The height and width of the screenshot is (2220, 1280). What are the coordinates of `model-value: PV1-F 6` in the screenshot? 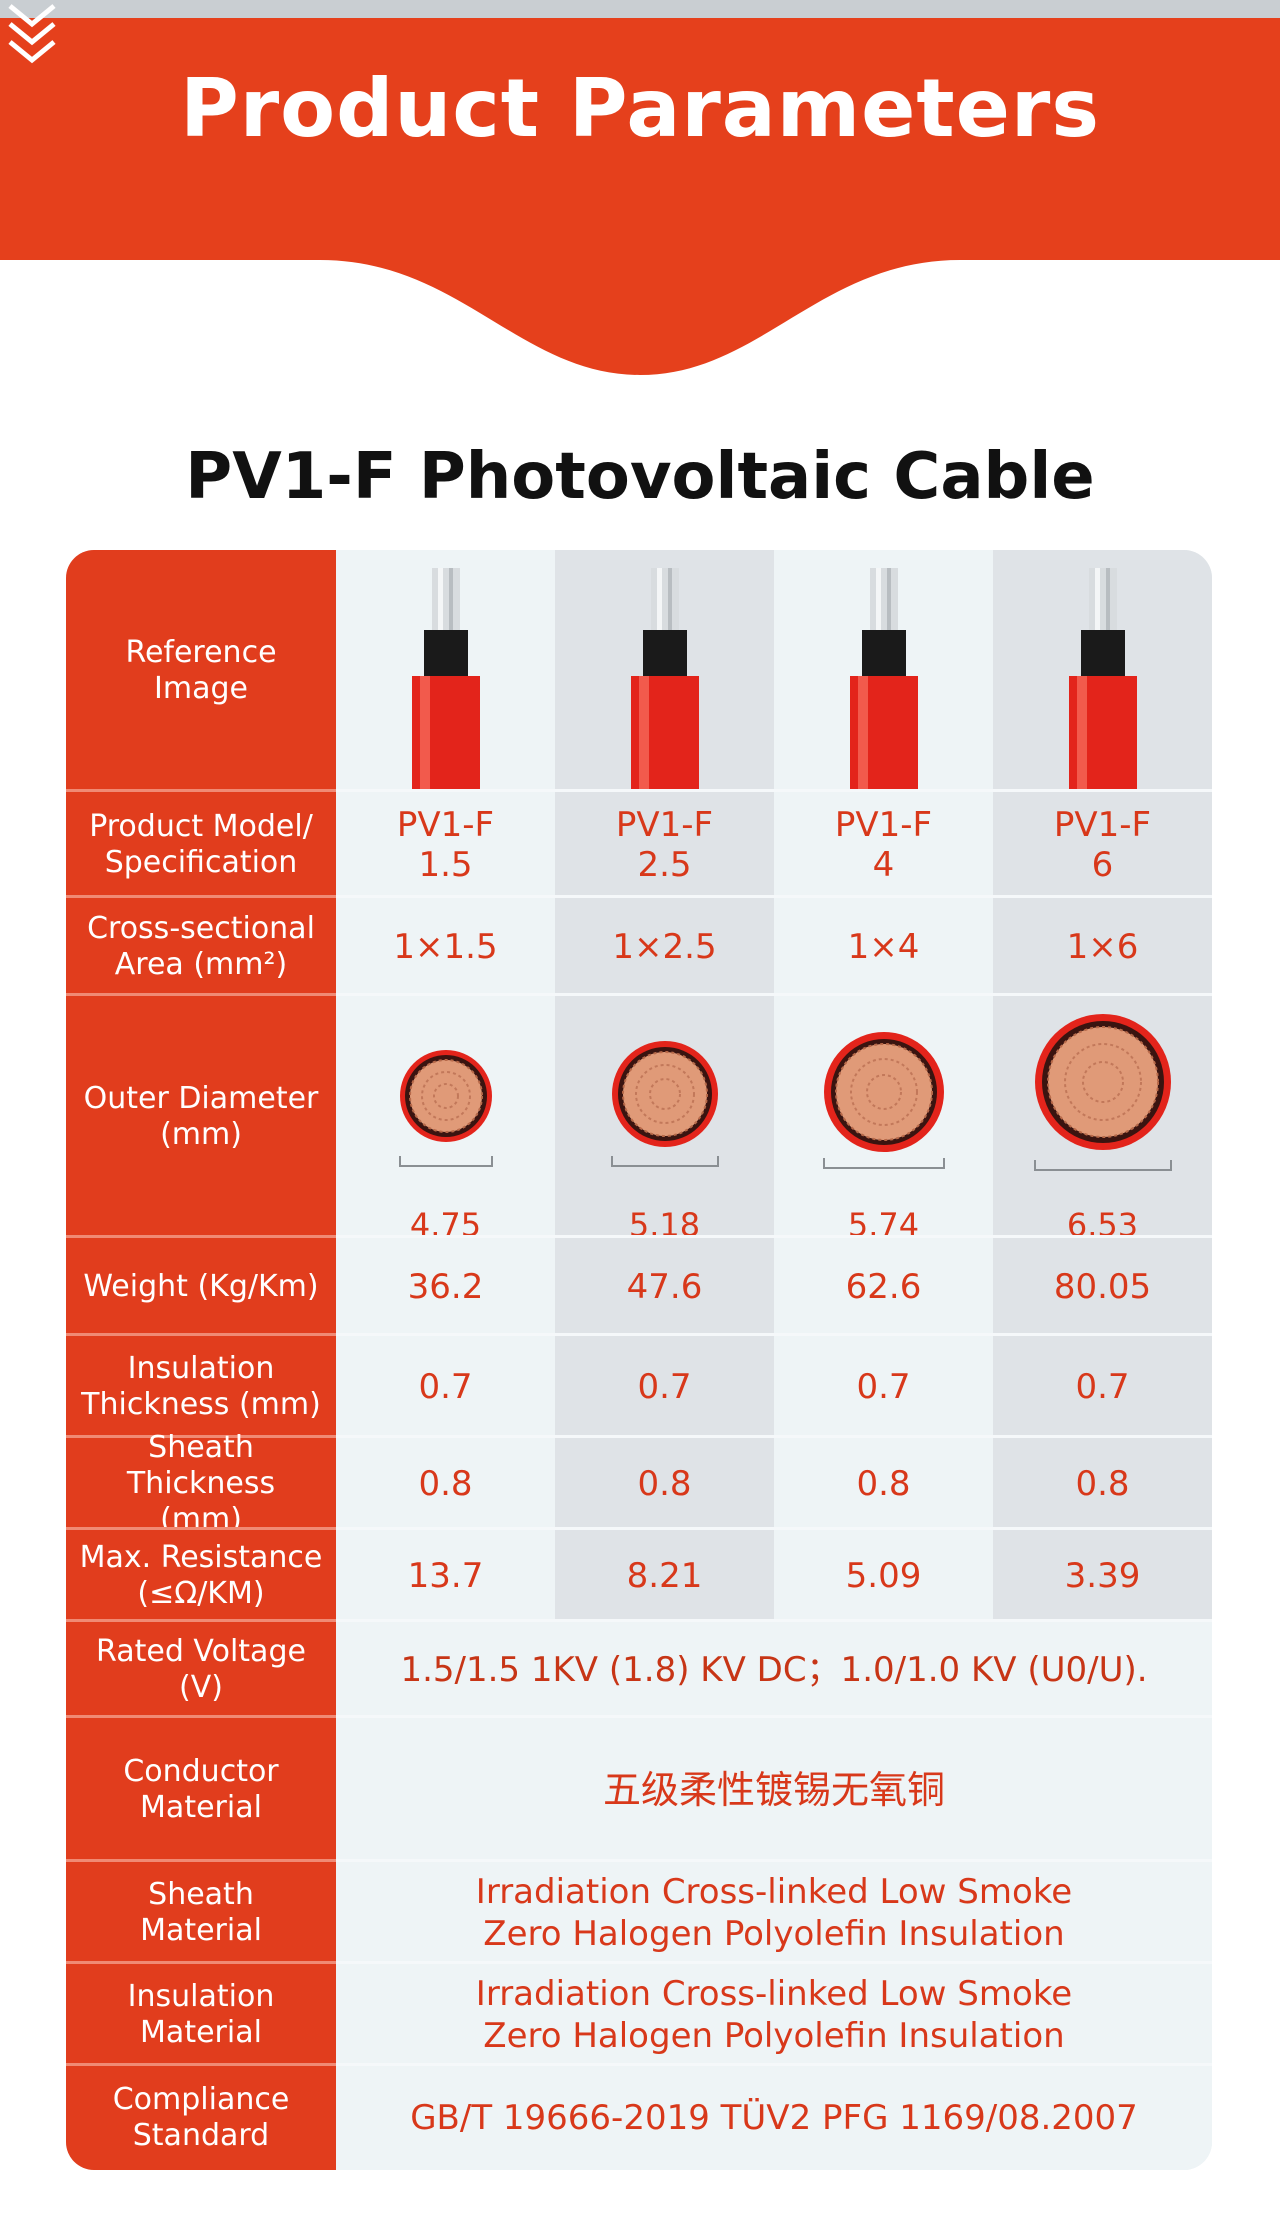 It's located at (1102, 845).